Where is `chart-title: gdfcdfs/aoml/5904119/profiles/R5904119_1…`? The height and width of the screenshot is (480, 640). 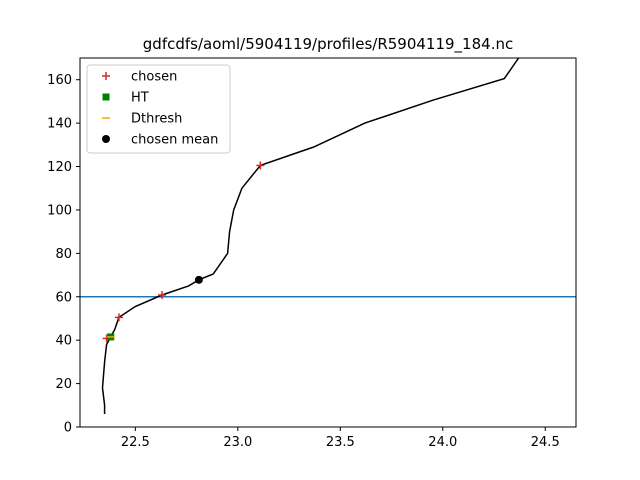 chart-title: gdfcdfs/aoml/5904119/profiles/R5904119_1… is located at coordinates (328, 44).